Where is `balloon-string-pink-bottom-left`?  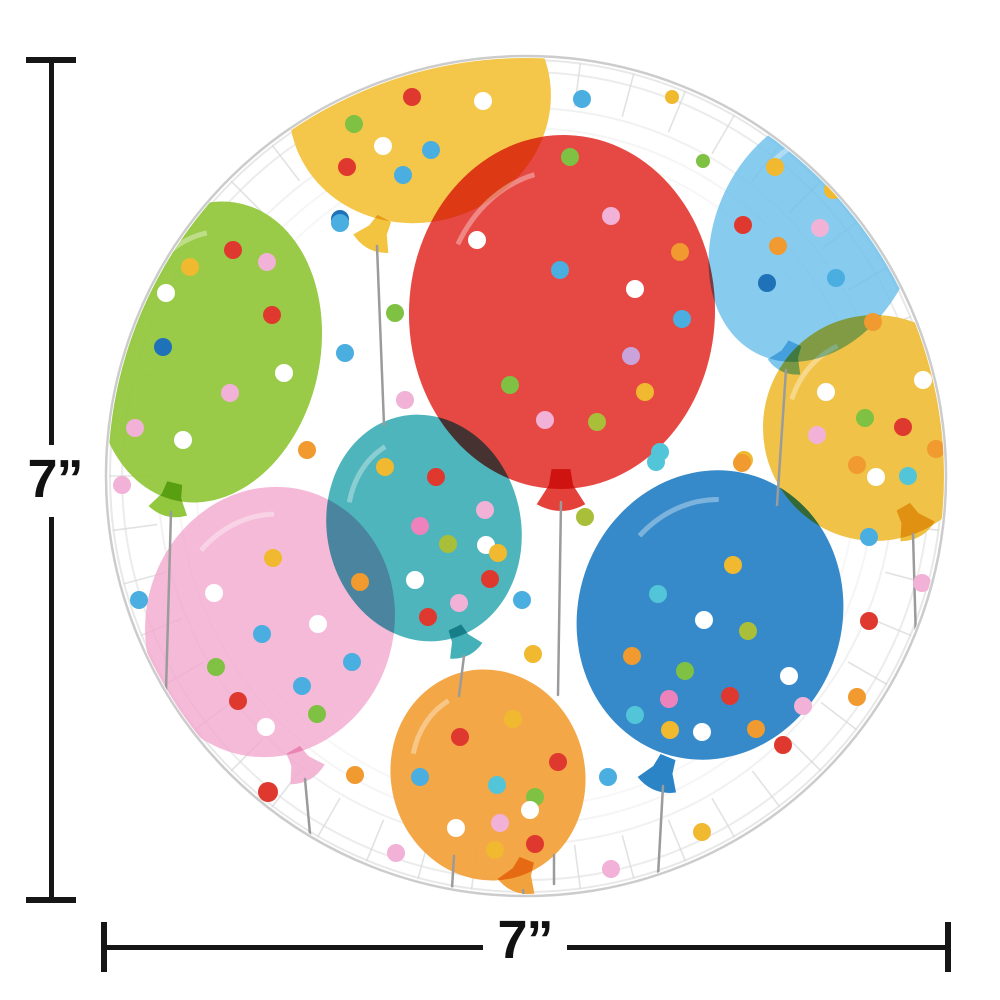 balloon-string-pink-bottom-left is located at coordinates (307, 806).